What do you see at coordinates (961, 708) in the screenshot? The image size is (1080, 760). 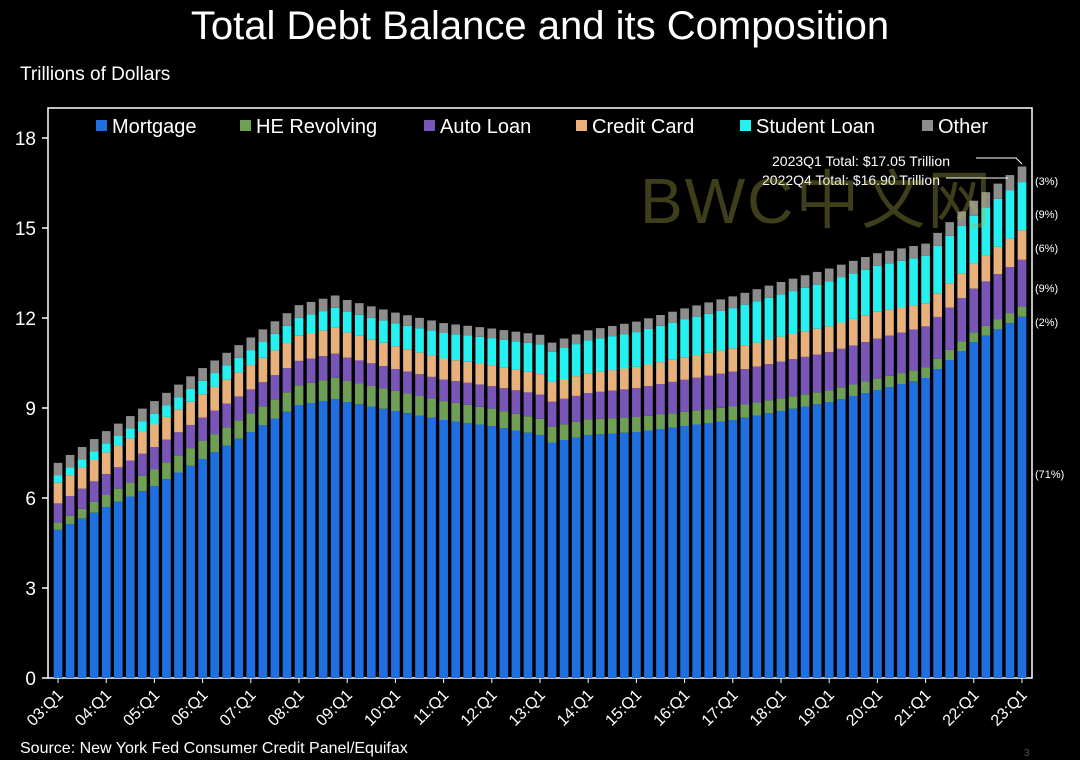 I see `x-tick-label: 22:Q1` at bounding box center [961, 708].